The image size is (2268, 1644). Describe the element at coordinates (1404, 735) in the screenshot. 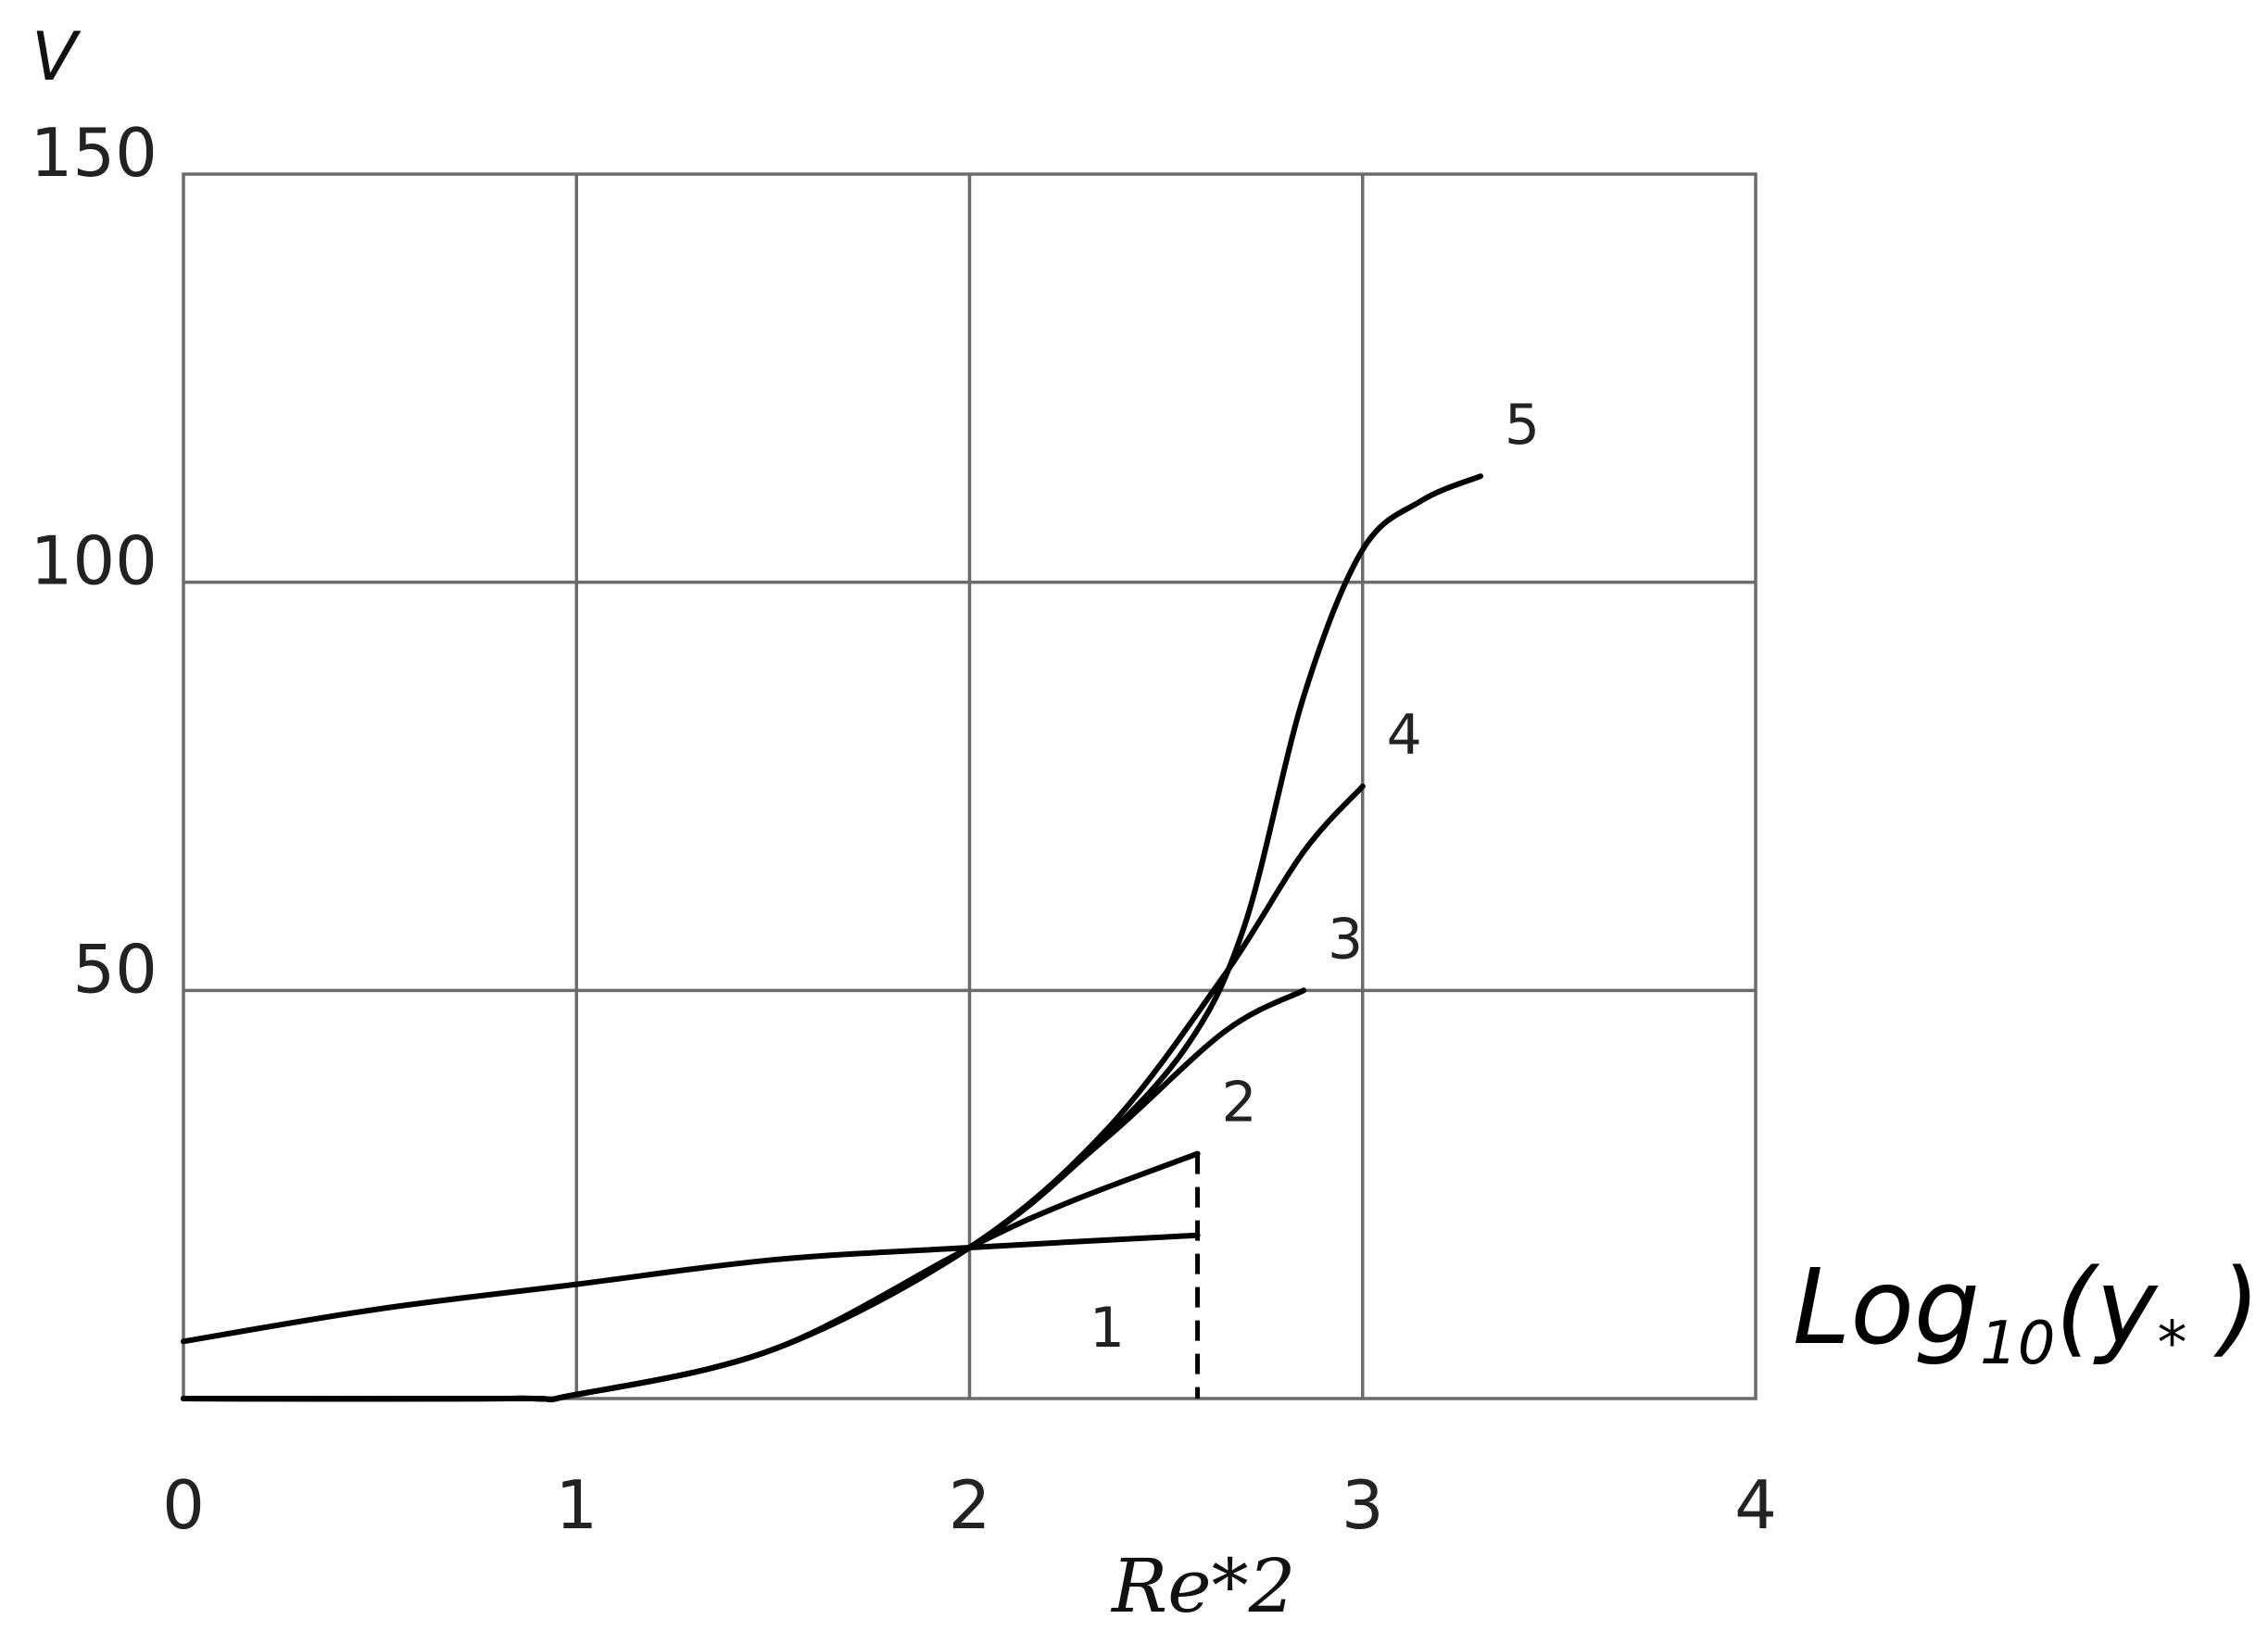

I see `series-label-4: 4` at that location.